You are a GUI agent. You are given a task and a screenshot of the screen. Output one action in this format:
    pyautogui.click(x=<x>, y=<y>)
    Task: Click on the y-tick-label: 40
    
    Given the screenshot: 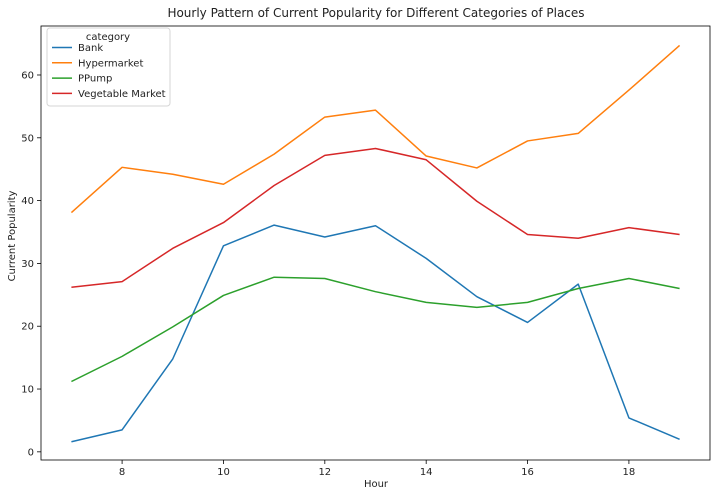 What is the action you would take?
    pyautogui.click(x=27, y=201)
    